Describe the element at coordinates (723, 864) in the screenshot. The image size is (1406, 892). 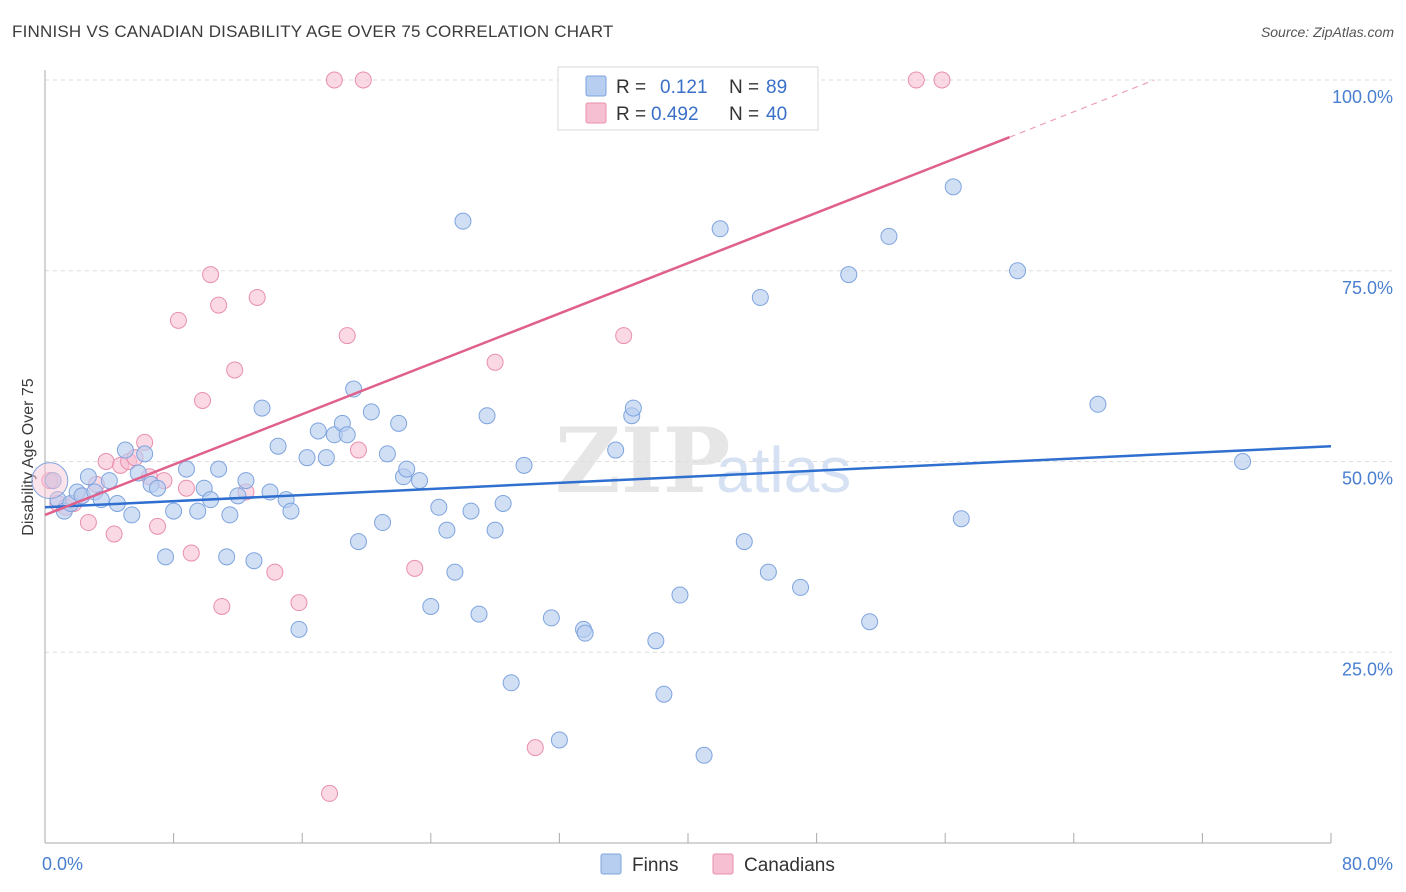
I see `bottom-legend-canadians-swatch` at that location.